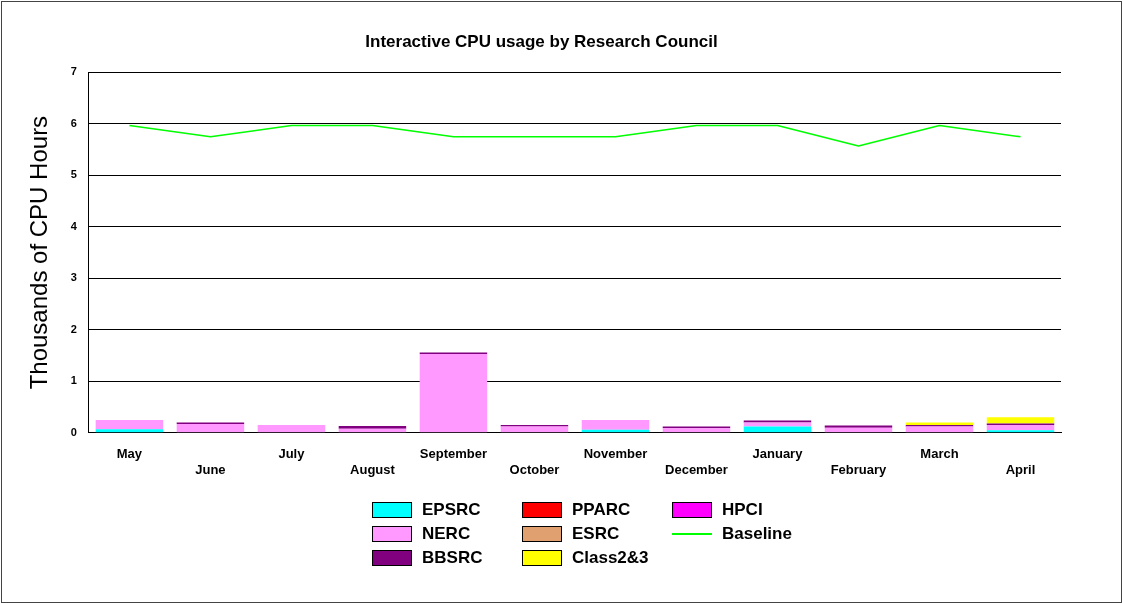  Describe the element at coordinates (939, 454) in the screenshot. I see `x-tick-label: March` at that location.